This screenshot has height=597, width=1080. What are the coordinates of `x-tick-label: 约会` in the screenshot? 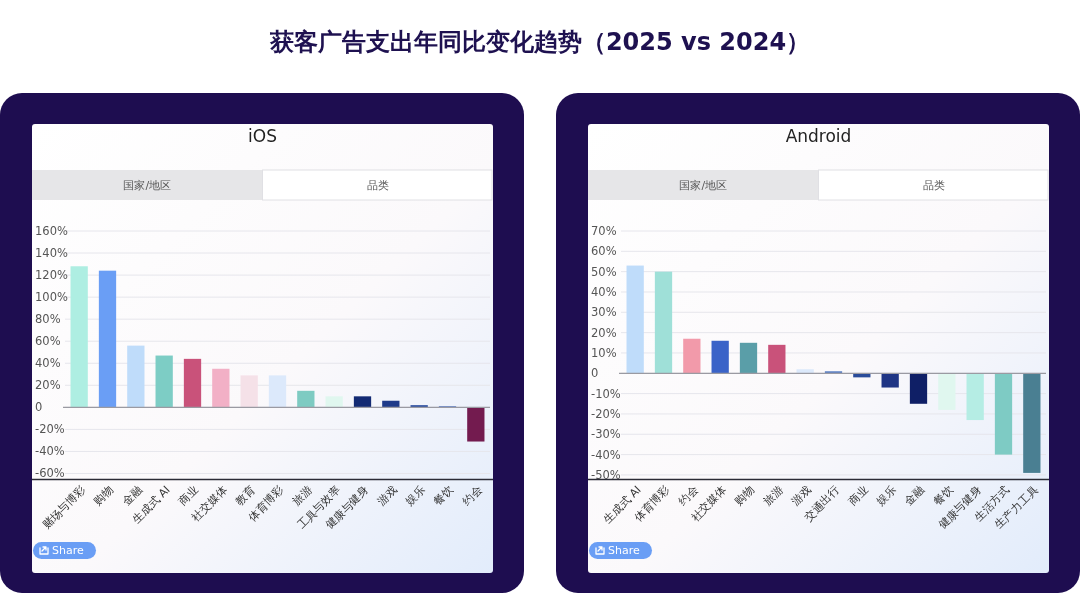 It's located at (472, 496).